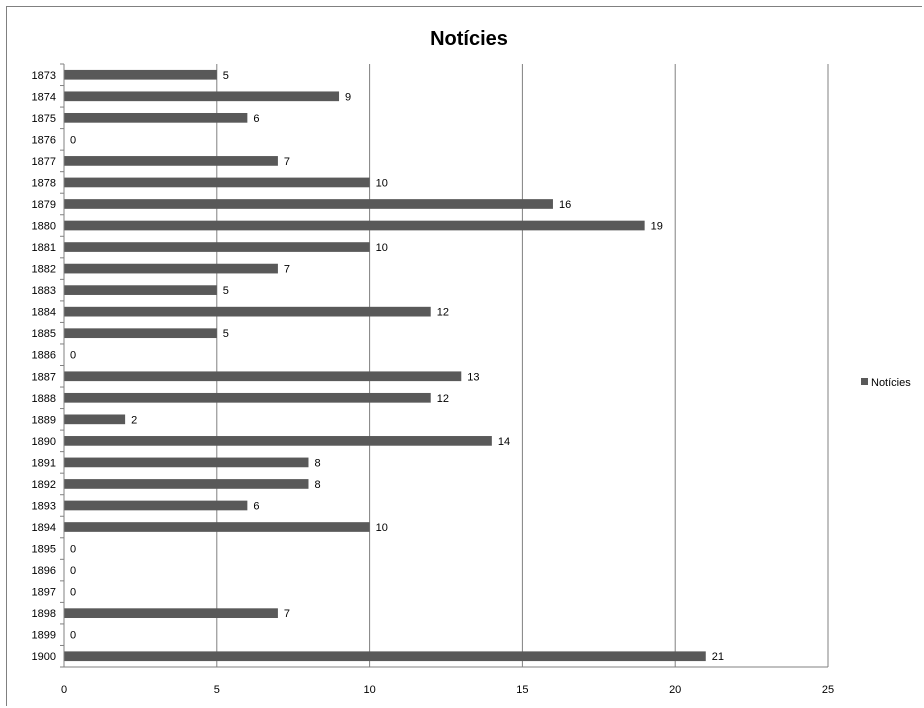  What do you see at coordinates (348, 97) in the screenshot?
I see `data-label: 9` at bounding box center [348, 97].